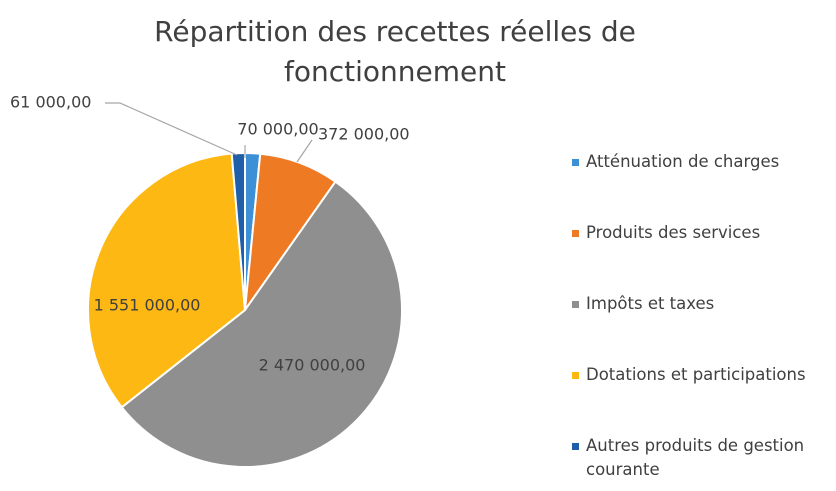 The height and width of the screenshot is (491, 836). I want to click on data-label: 1 551 000,00, so click(147, 305).